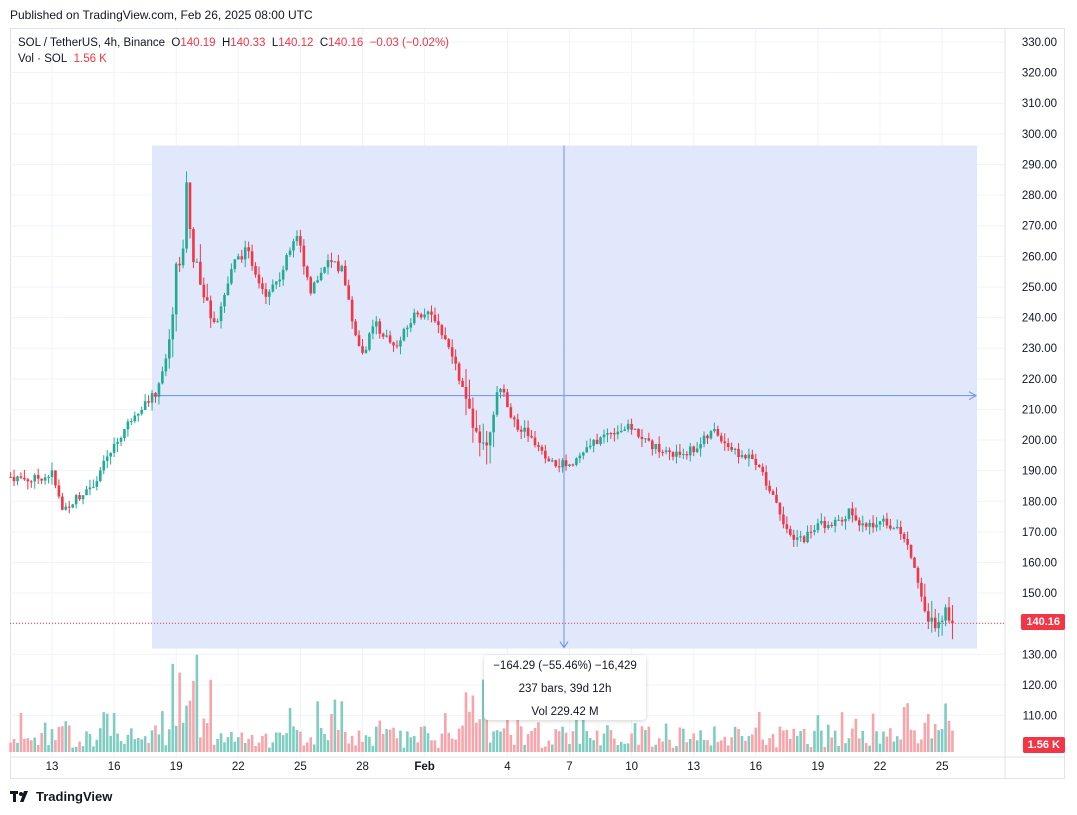 The width and height of the screenshot is (1077, 815). What do you see at coordinates (296, 43) in the screenshot?
I see `legend-low-value: 140.12` at bounding box center [296, 43].